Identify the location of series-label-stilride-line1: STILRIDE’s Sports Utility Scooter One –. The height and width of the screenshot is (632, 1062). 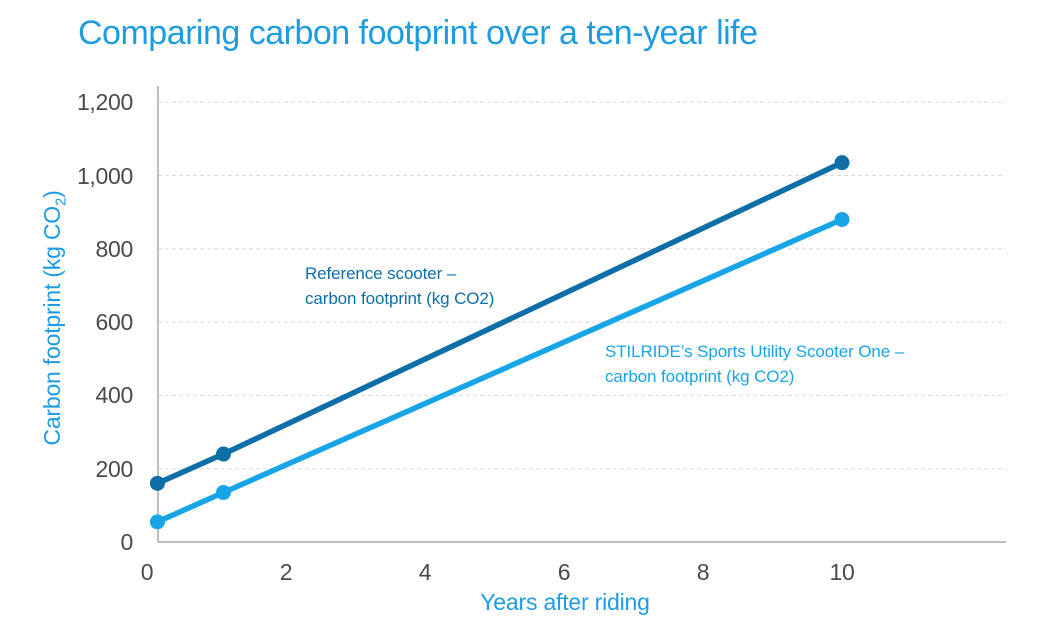
(755, 351).